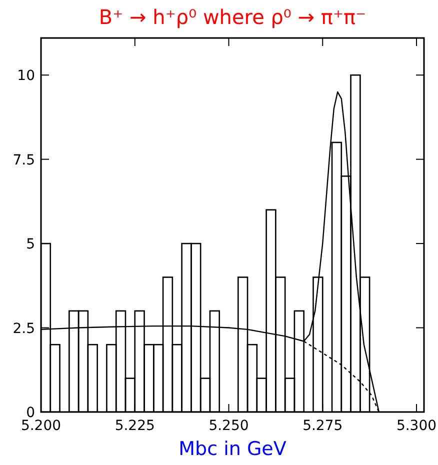 This screenshot has height=465, width=438. Describe the element at coordinates (322, 426) in the screenshot. I see `x-tick-label: 5.275` at that location.